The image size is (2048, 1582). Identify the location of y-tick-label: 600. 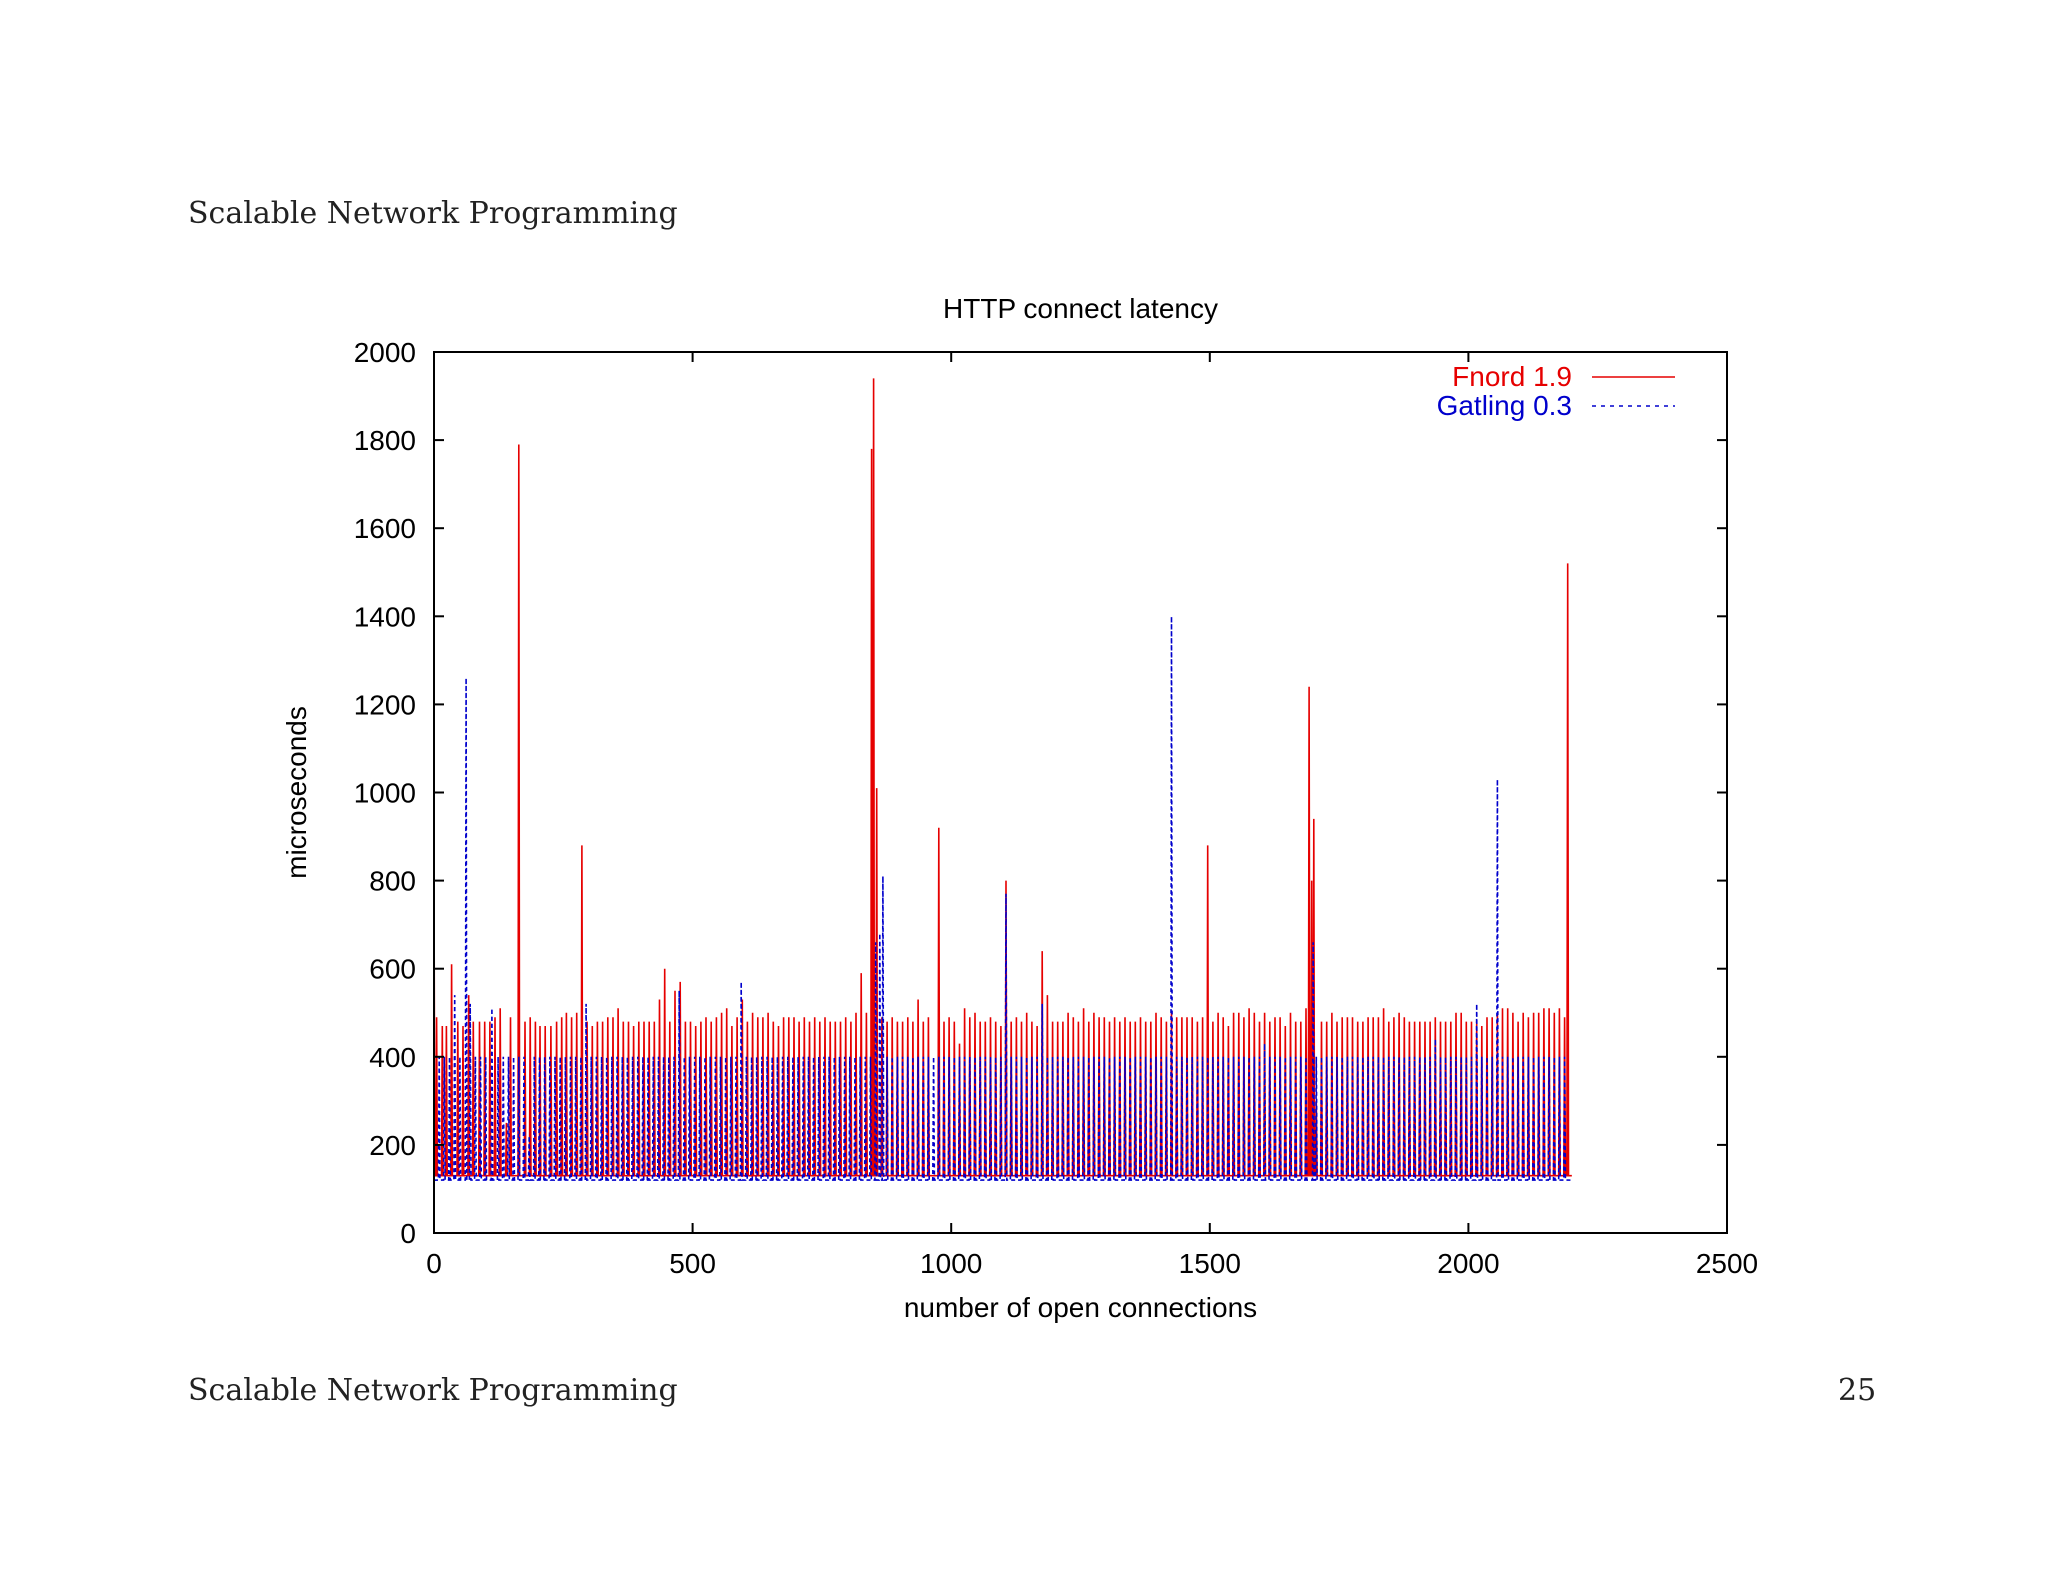
(392, 969).